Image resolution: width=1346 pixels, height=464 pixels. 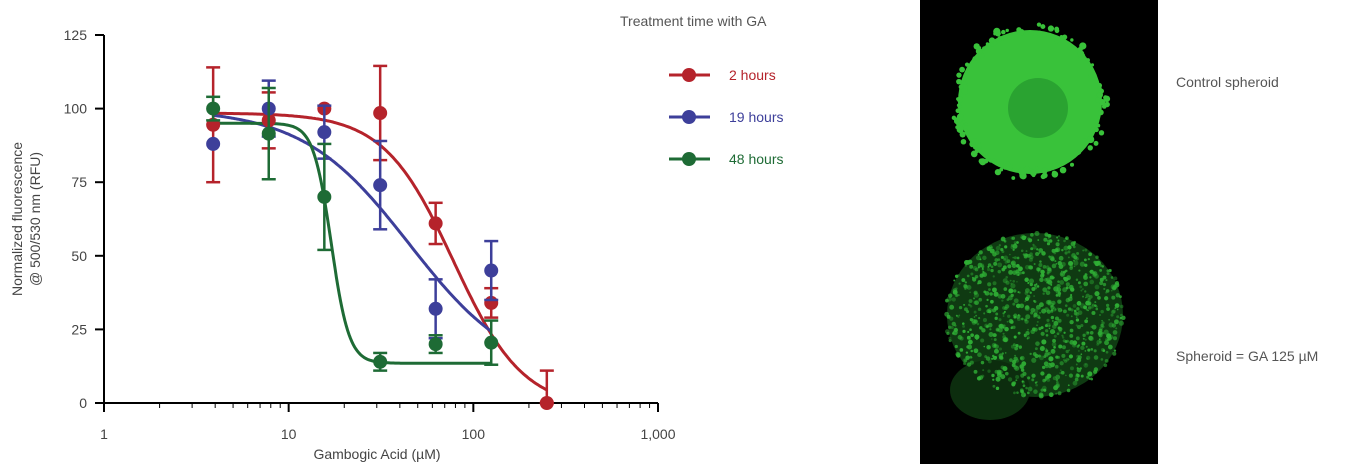 What do you see at coordinates (1038, 108) in the screenshot?
I see `spheroid-core` at bounding box center [1038, 108].